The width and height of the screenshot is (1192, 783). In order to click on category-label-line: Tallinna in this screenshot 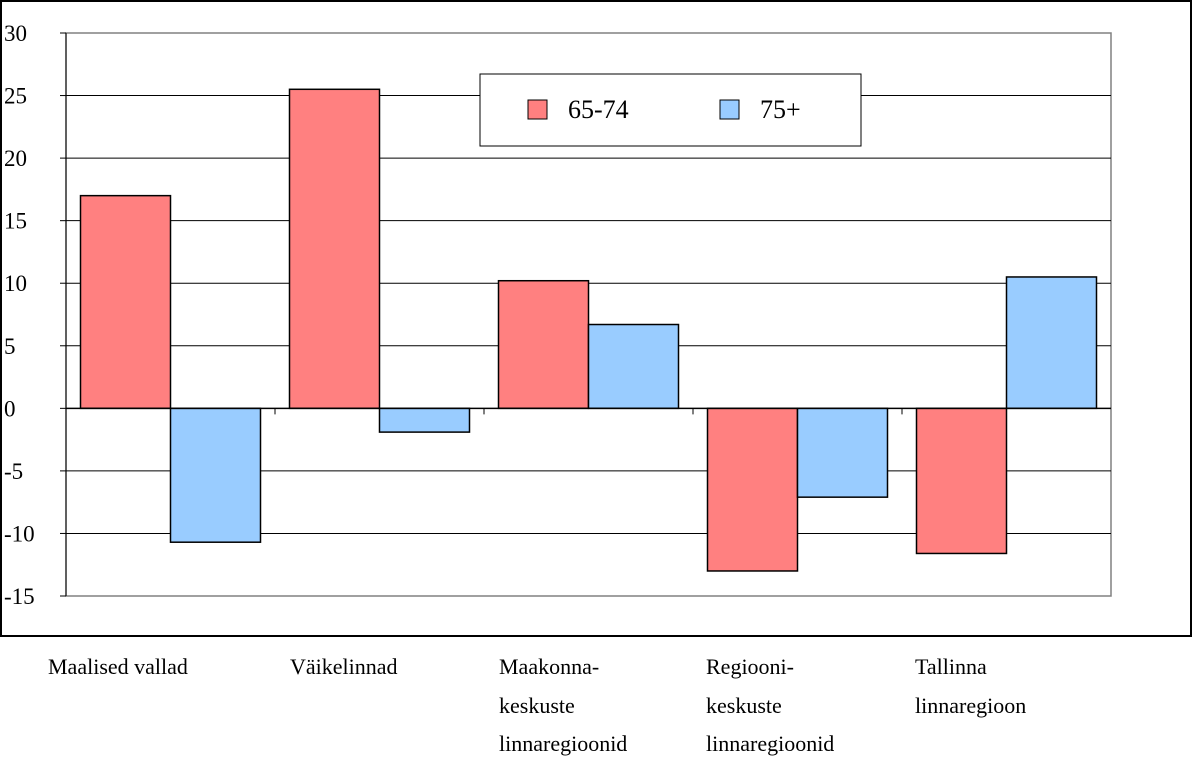, I will do `click(951, 666)`.